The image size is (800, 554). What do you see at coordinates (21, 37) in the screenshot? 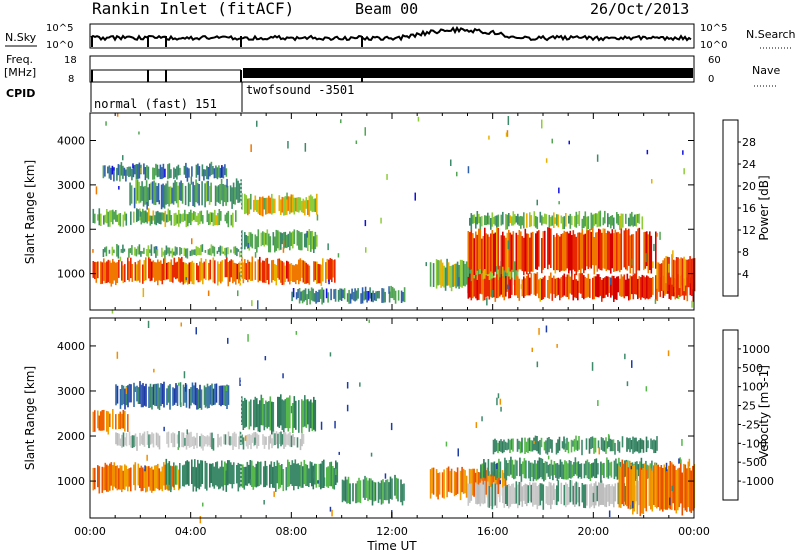
I see `noise-left-label: N.Sky` at bounding box center [21, 37].